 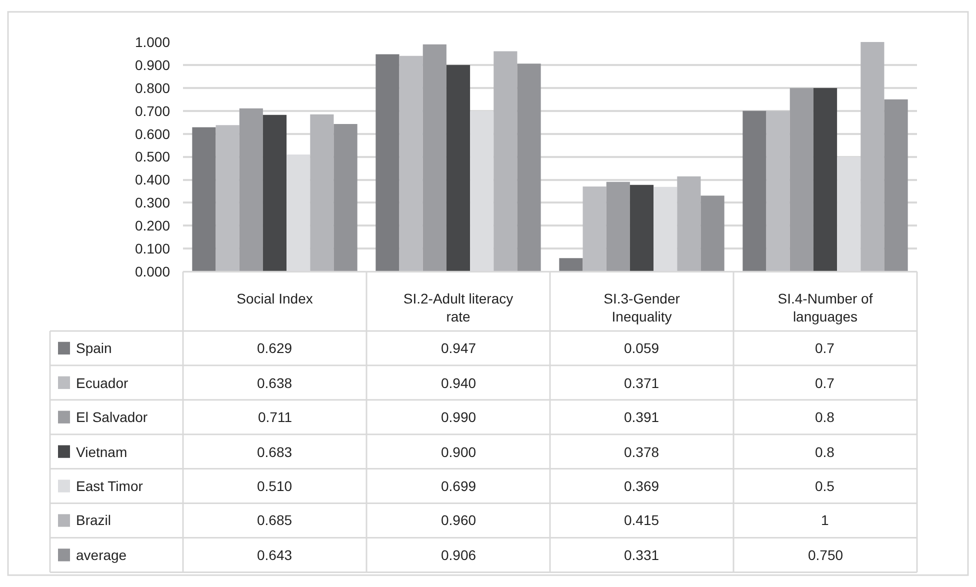 What do you see at coordinates (274, 486) in the screenshot?
I see `data-label: 0.510` at bounding box center [274, 486].